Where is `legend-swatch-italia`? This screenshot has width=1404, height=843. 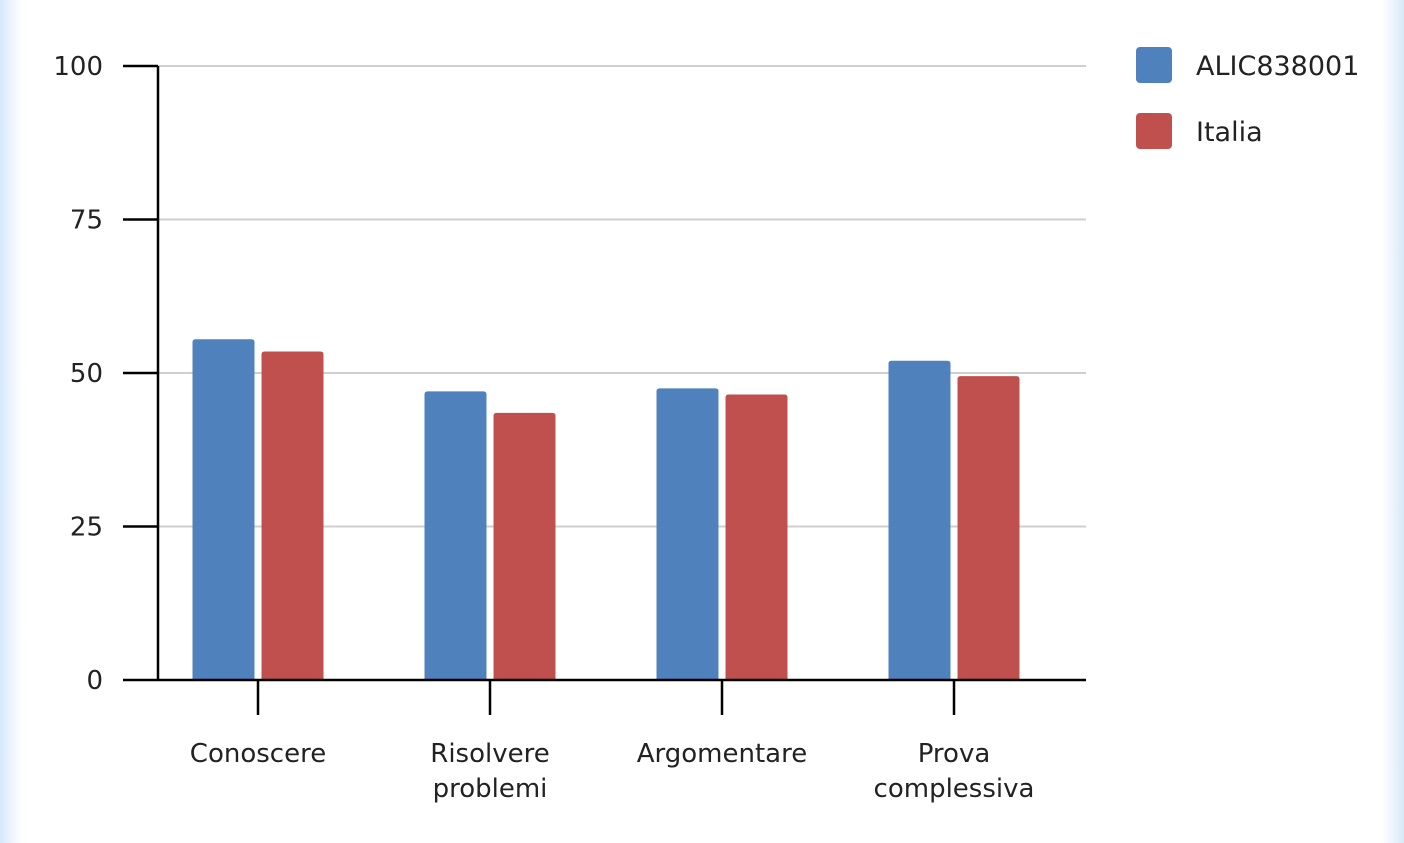
legend-swatch-italia is located at coordinates (1154, 131).